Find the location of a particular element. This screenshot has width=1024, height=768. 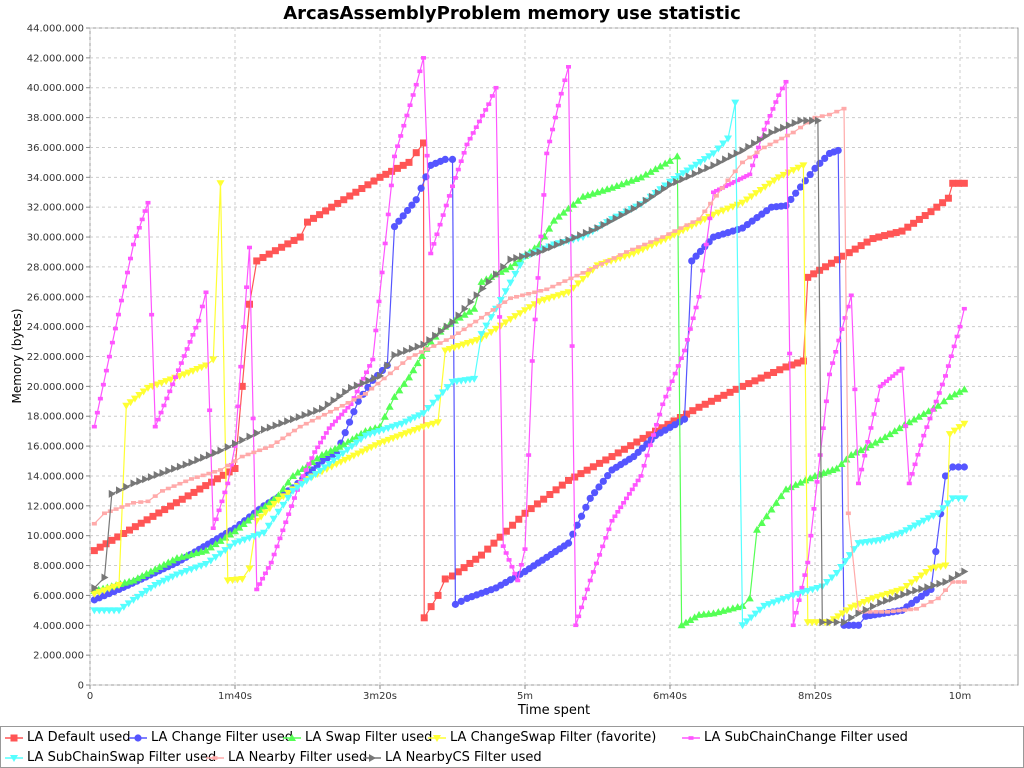

y-tick-label: 30.000.000 is located at coordinates (55, 238).